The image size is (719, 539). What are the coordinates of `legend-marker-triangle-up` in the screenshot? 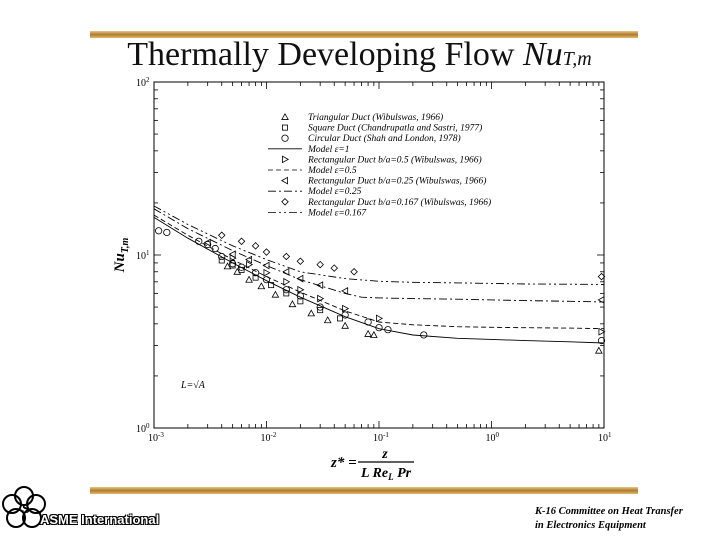 It's located at (285, 116).